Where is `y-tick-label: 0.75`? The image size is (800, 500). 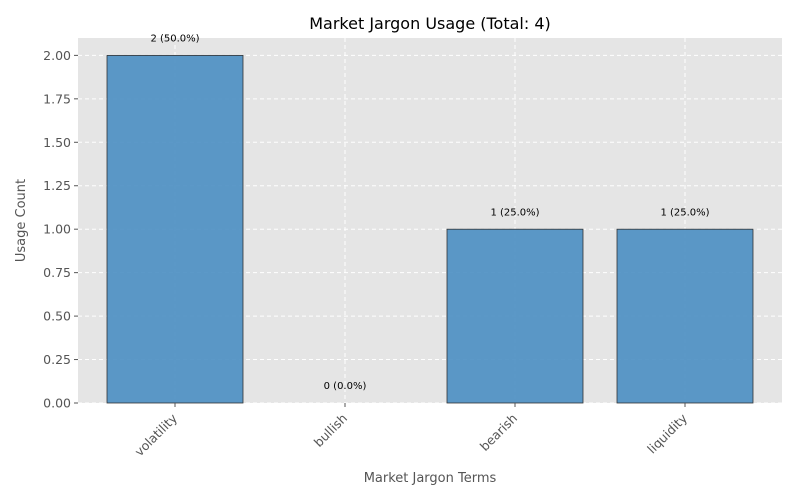 y-tick-label: 0.75 is located at coordinates (57, 272).